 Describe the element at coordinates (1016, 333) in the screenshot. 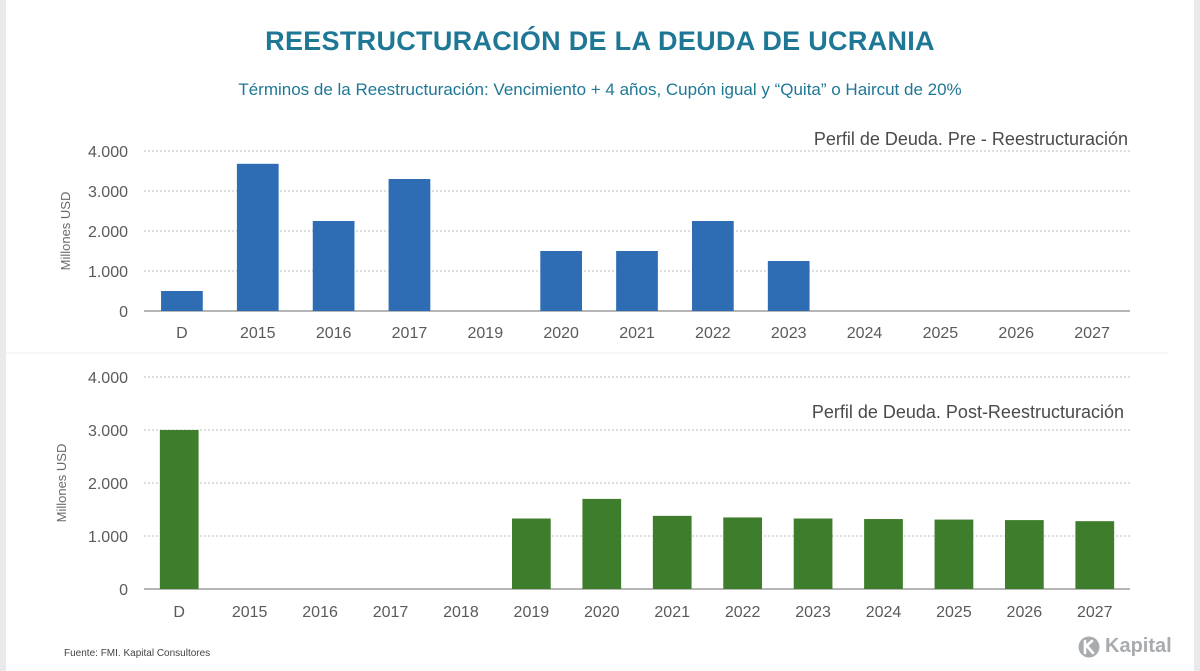

I see `x-tick-label-pre: 2026` at that location.